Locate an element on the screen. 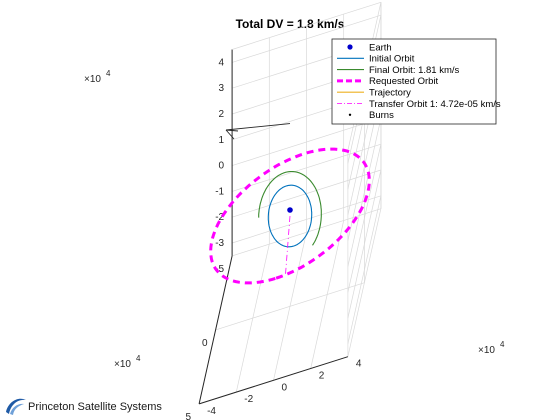 Image resolution: width=560 pixels, height=420 pixels. y-axis-line is located at coordinates (273, 380).